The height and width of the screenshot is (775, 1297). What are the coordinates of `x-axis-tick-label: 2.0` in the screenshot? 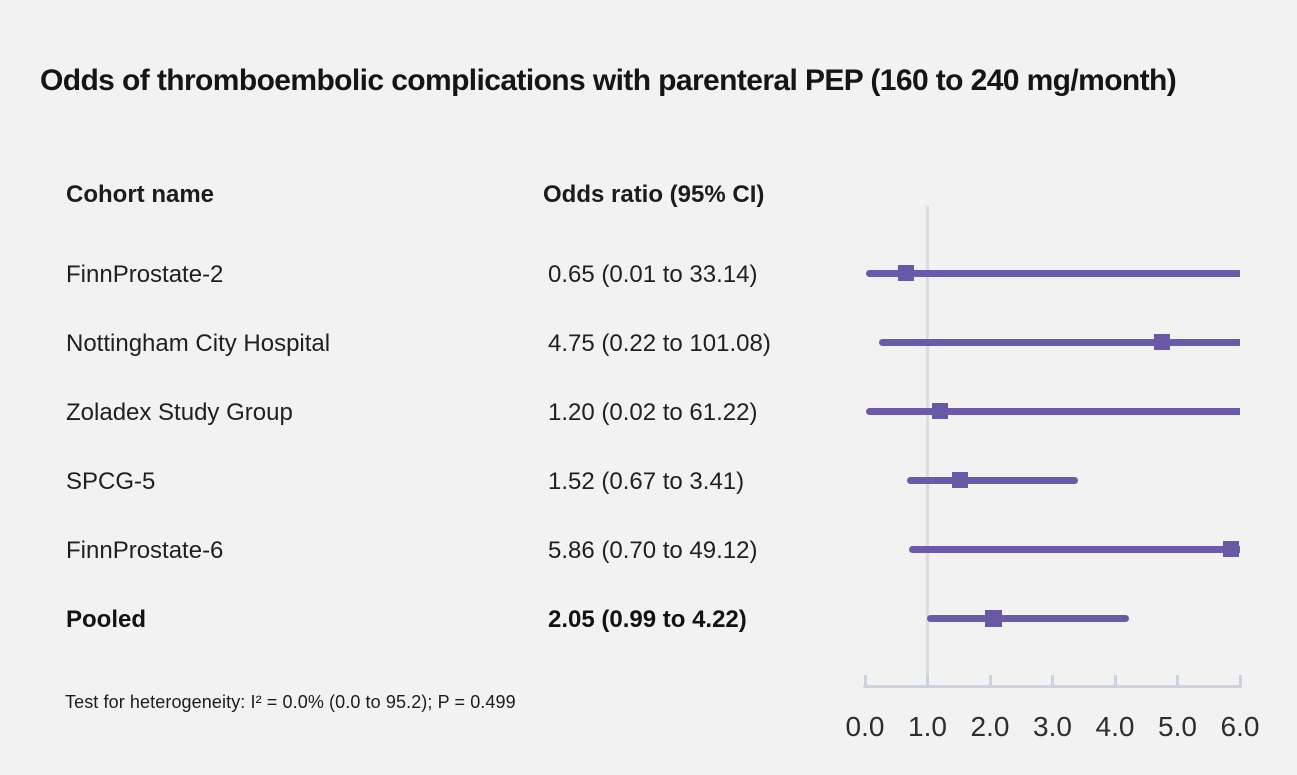 It's located at (990, 726).